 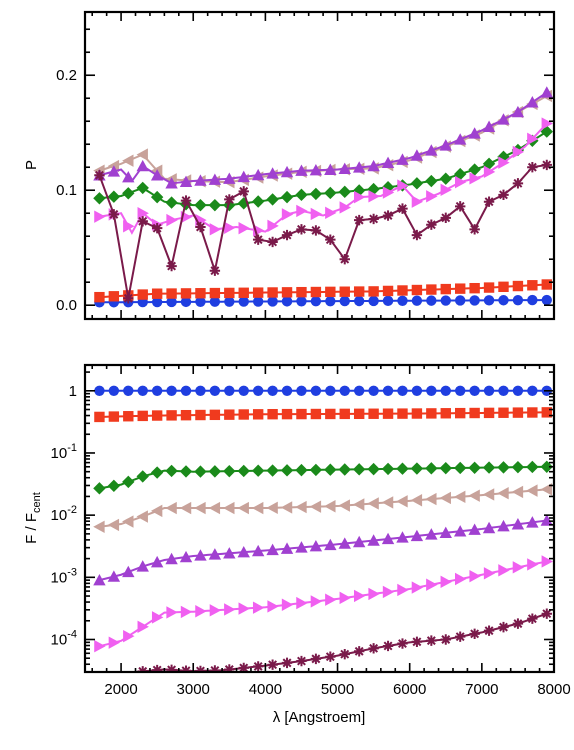 I want to click on flux-series-triangle-up, so click(x=323, y=550).